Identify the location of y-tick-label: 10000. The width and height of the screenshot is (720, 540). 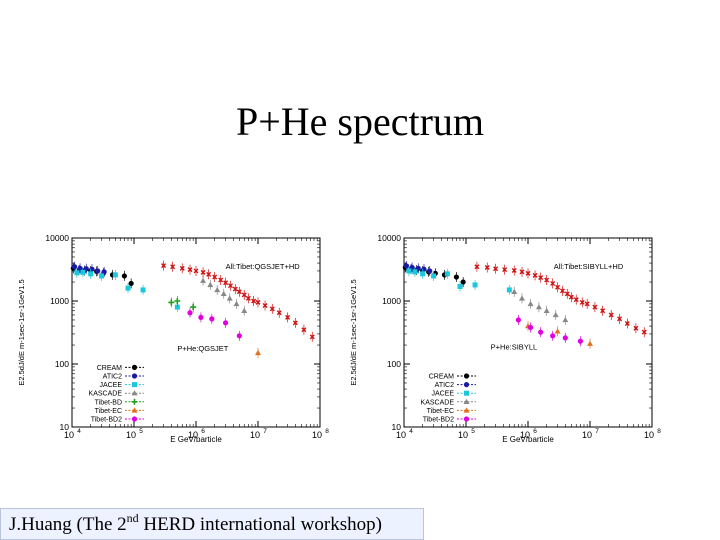
(57, 238).